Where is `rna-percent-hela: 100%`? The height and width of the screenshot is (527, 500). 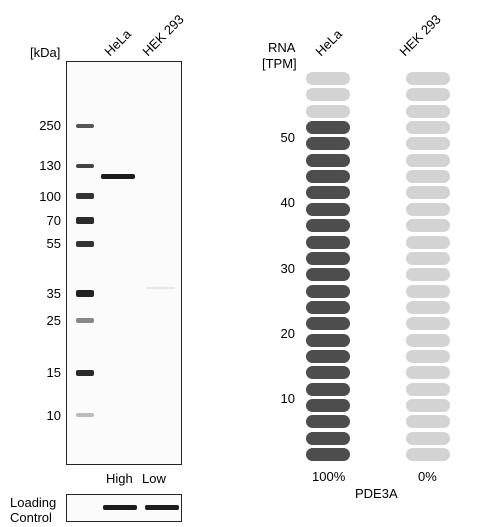
rna-percent-hela: 100% is located at coordinates (329, 476).